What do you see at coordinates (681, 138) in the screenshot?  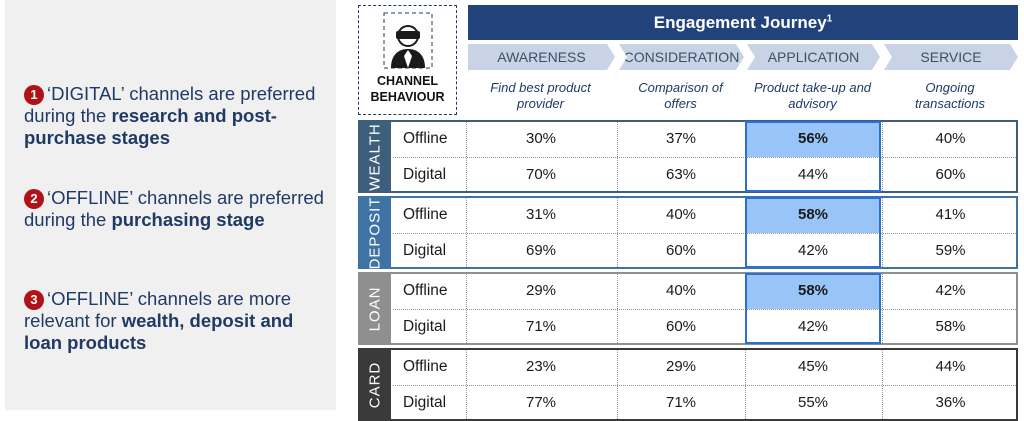 I see `value-cell-wealth-offline-consideration: 37%` at bounding box center [681, 138].